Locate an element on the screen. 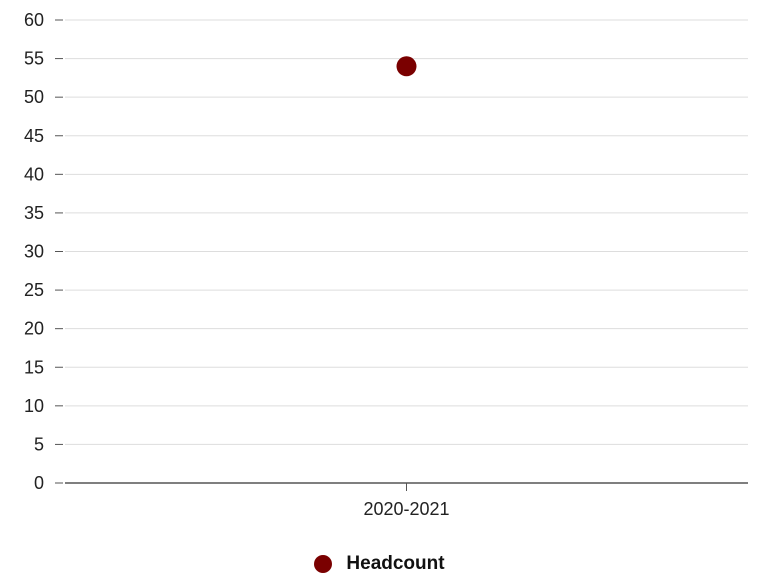 The height and width of the screenshot is (583, 759). y-tick-label: 35 is located at coordinates (34, 213).